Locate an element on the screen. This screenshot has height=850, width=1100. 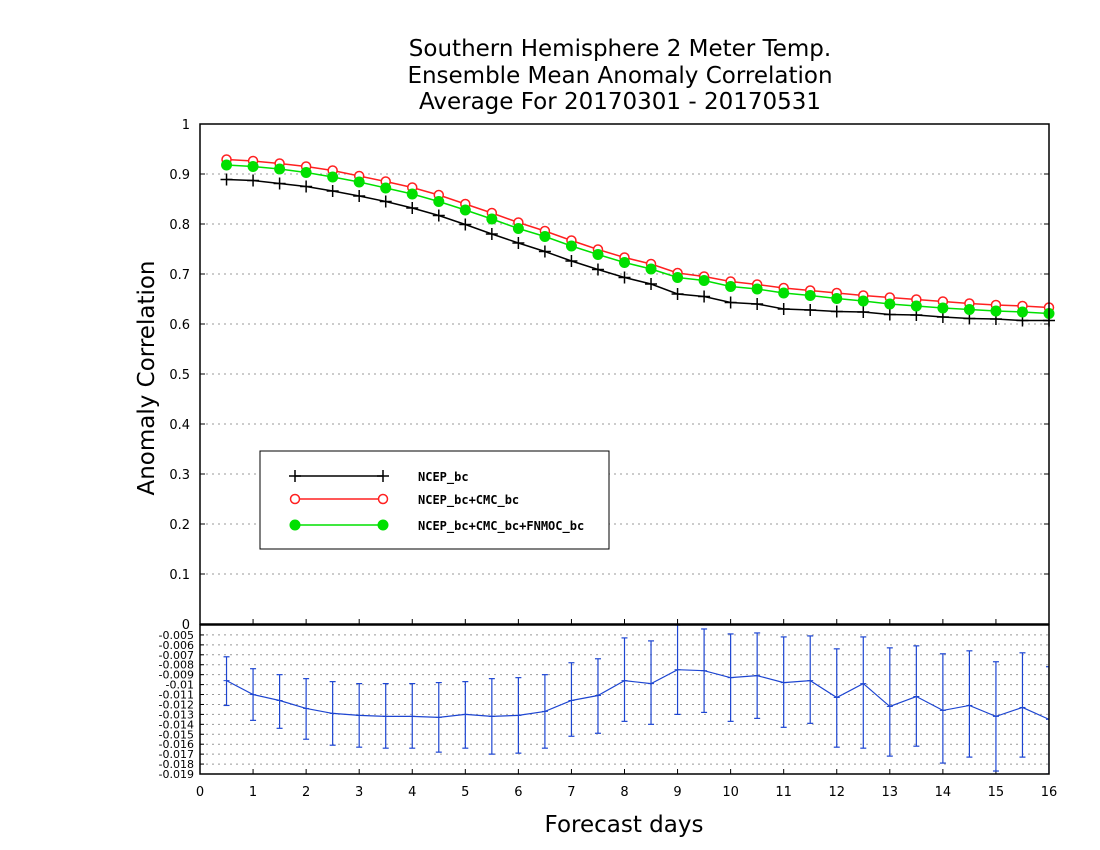
x-tick-label: 5 is located at coordinates (465, 792).